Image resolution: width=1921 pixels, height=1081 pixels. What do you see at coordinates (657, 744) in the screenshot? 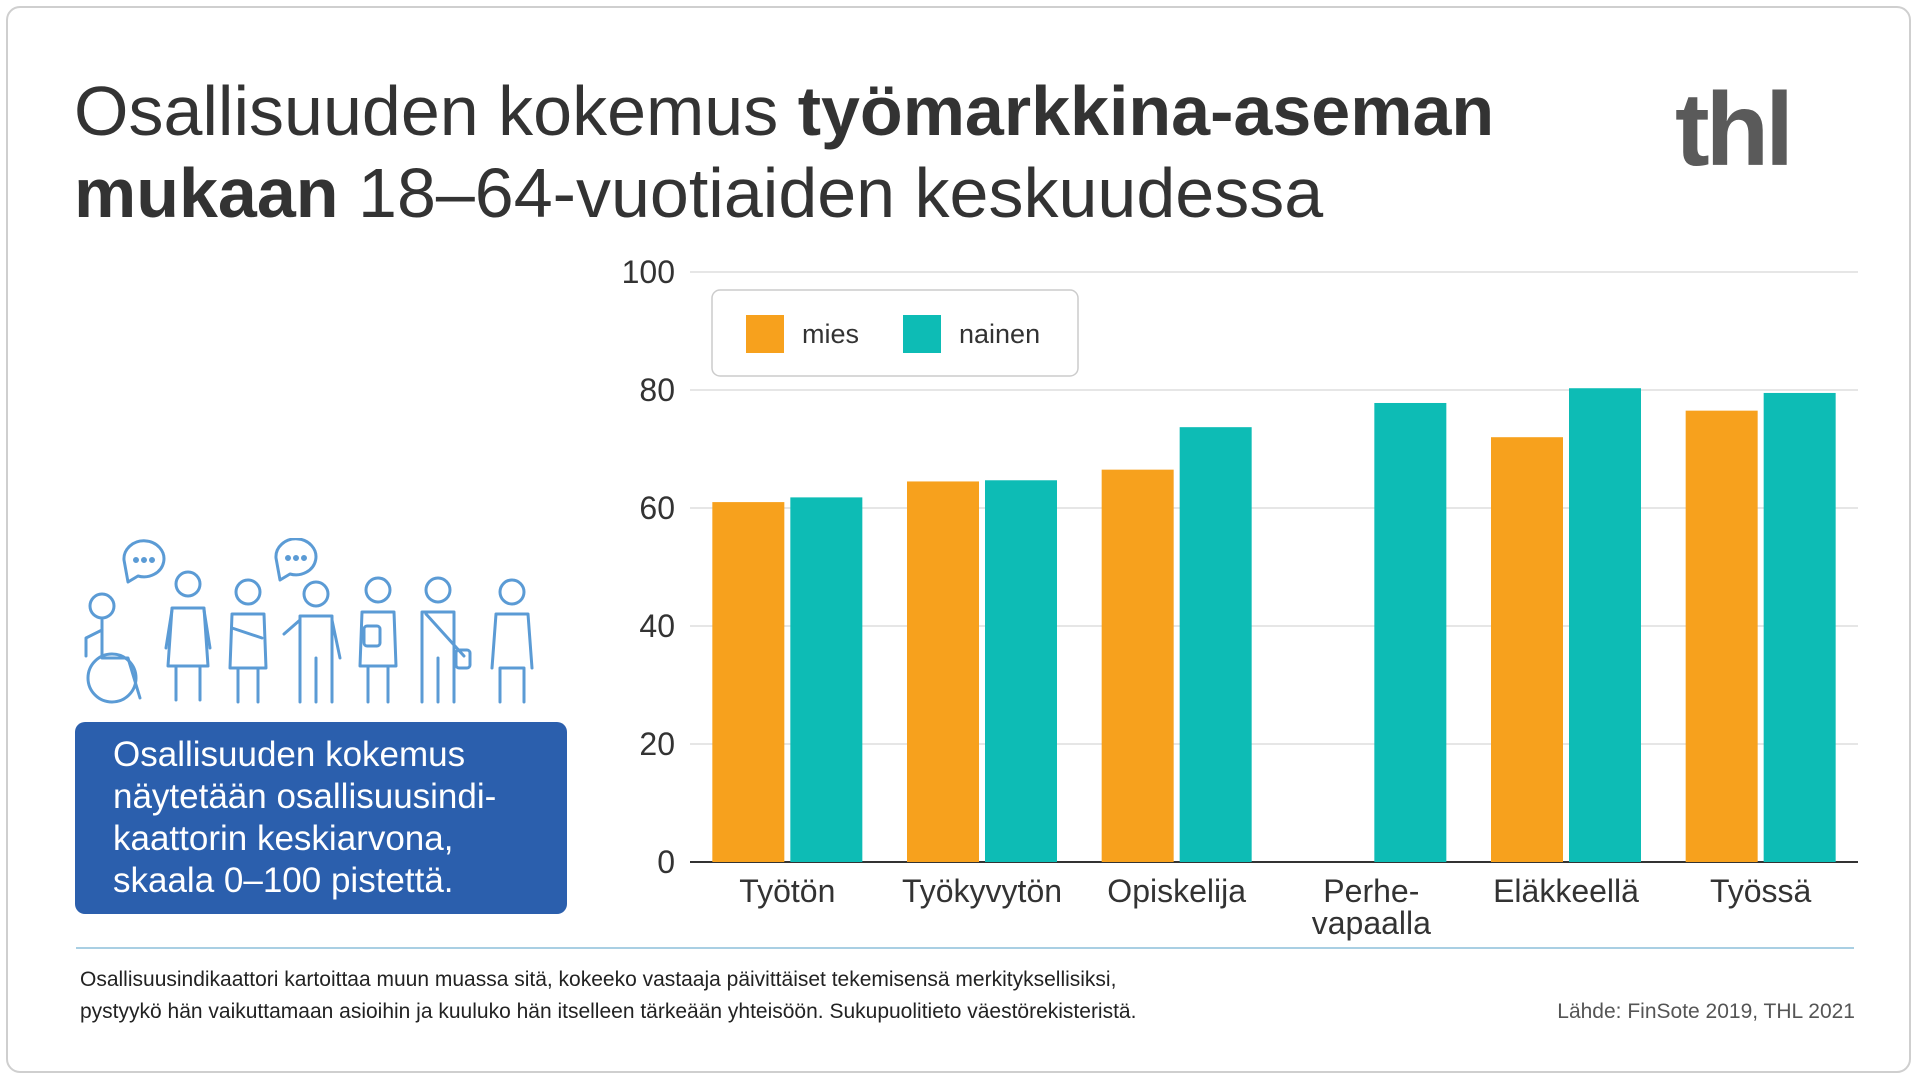
I see `y-tick-label: 20` at bounding box center [657, 744].